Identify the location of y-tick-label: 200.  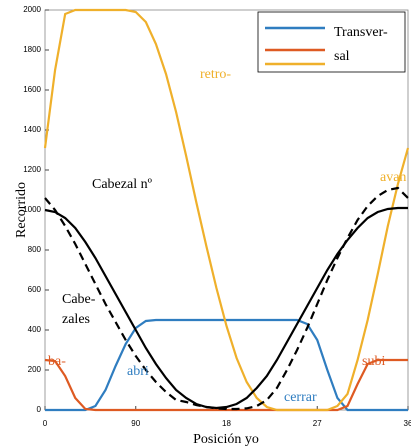
(35, 369).